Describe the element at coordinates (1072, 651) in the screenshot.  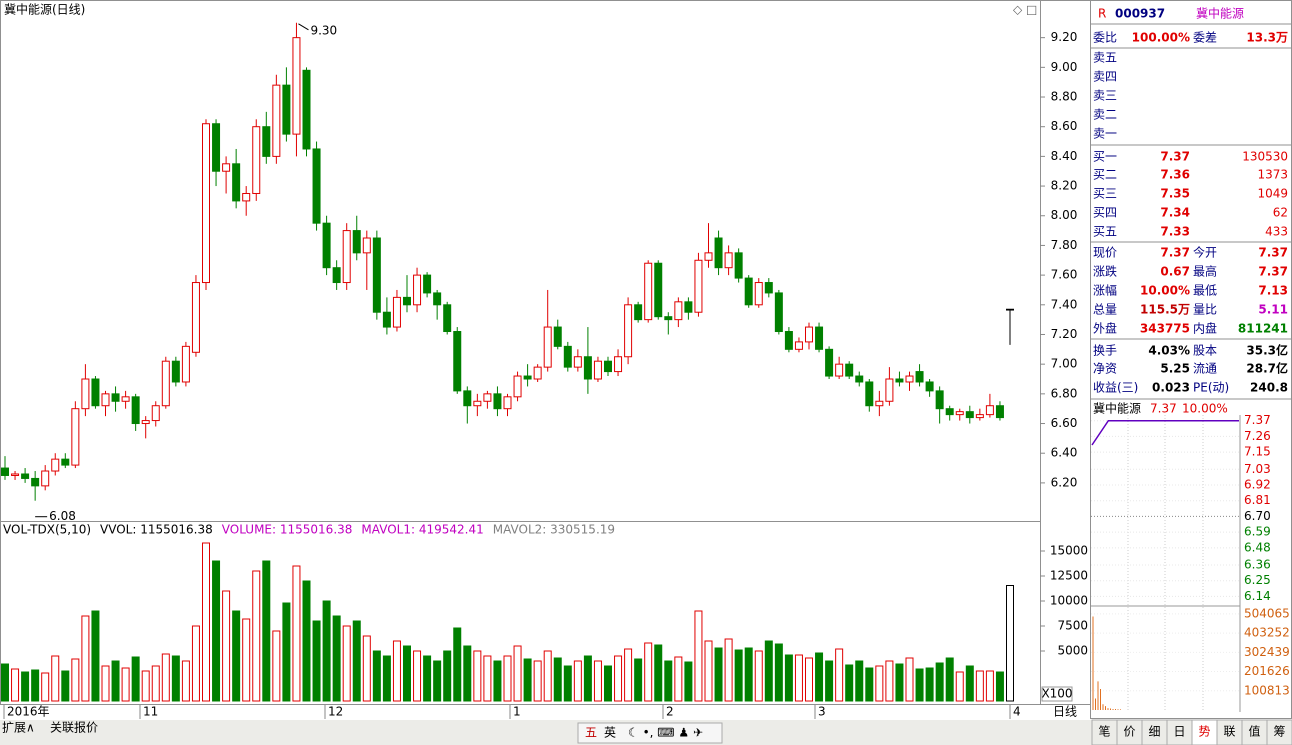
I see `volume-tick-label: 5000` at that location.